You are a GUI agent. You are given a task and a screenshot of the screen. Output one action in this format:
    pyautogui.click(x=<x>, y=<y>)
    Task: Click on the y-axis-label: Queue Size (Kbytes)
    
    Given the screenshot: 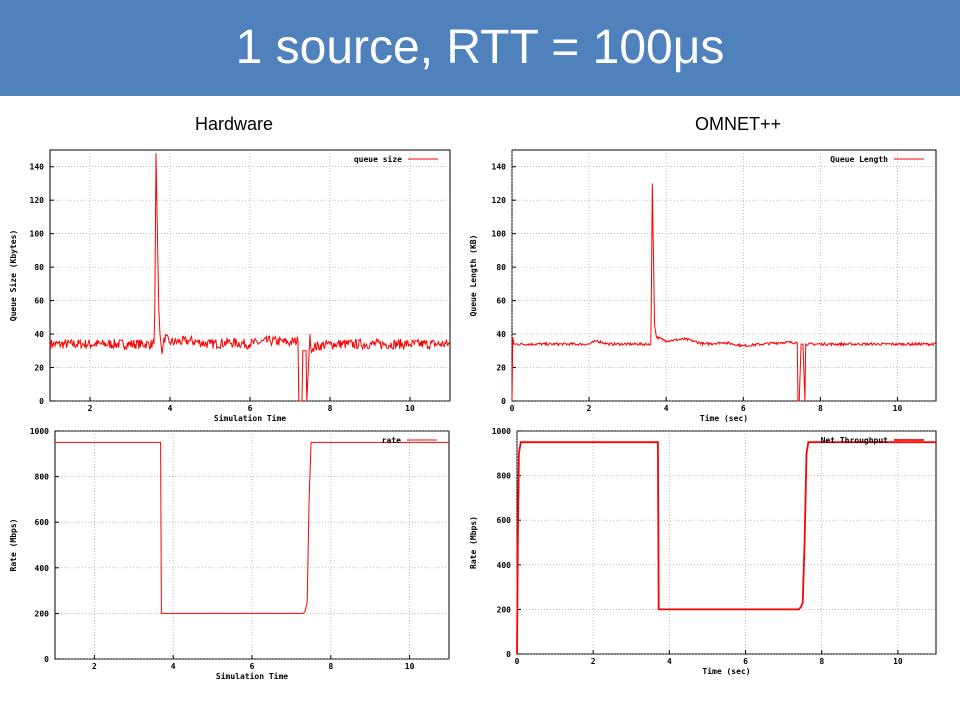 What is the action you would take?
    pyautogui.click(x=13, y=276)
    